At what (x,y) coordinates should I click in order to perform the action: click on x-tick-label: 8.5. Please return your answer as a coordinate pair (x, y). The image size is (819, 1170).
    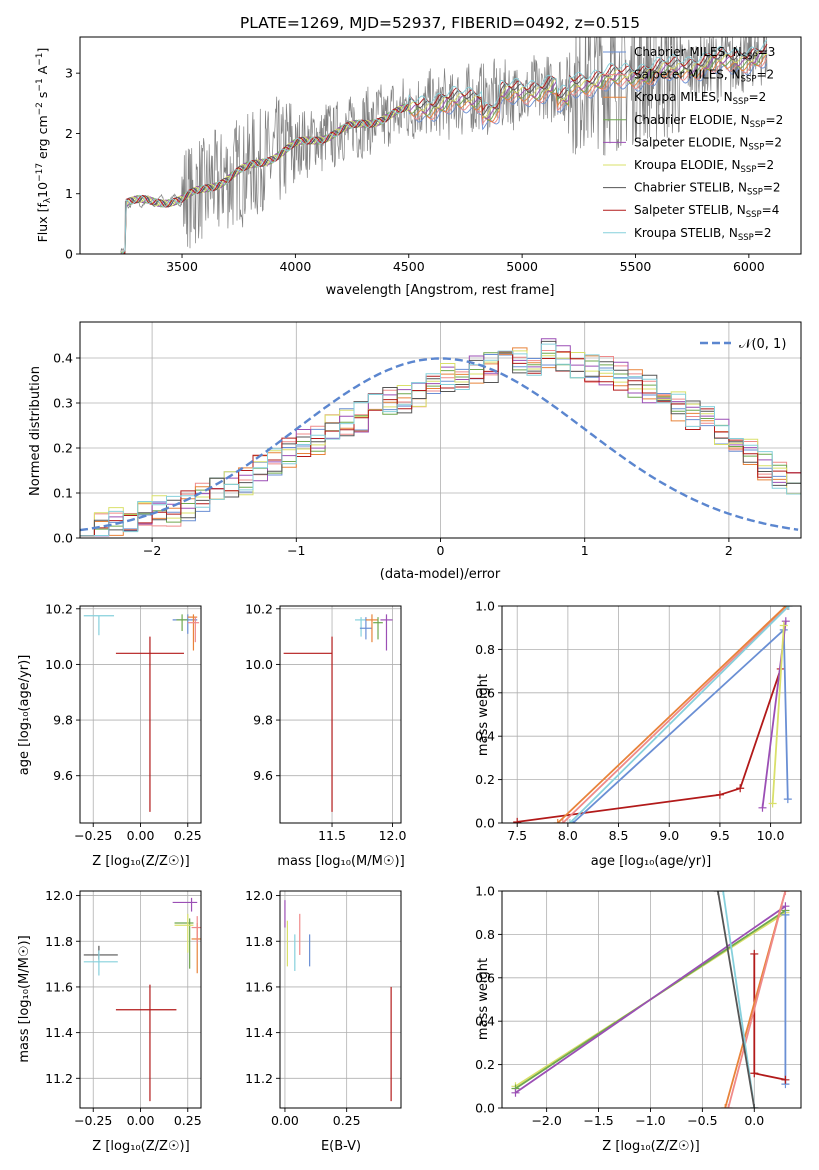
    Looking at the image, I should click on (619, 835).